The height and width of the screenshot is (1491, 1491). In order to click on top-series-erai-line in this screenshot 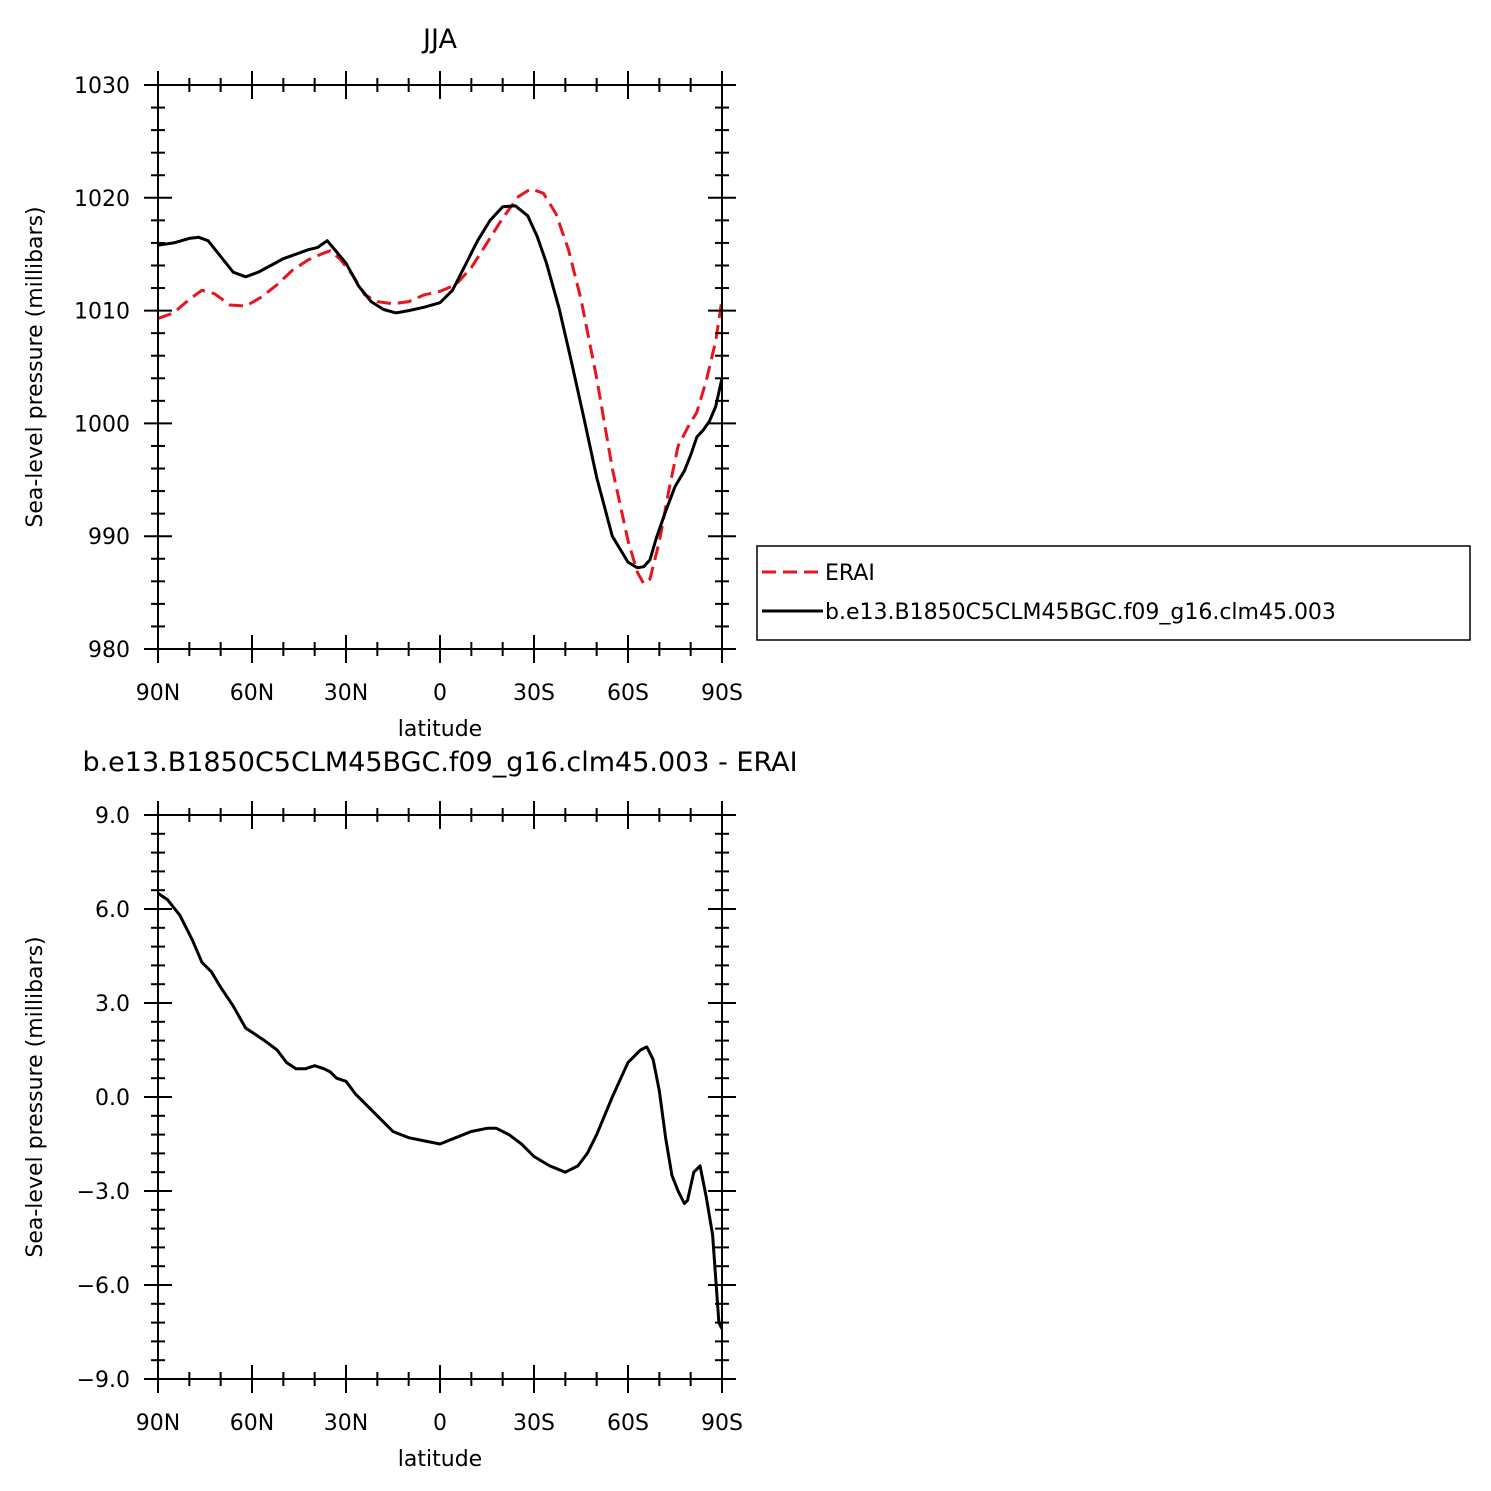, I will do `click(440, 386)`.